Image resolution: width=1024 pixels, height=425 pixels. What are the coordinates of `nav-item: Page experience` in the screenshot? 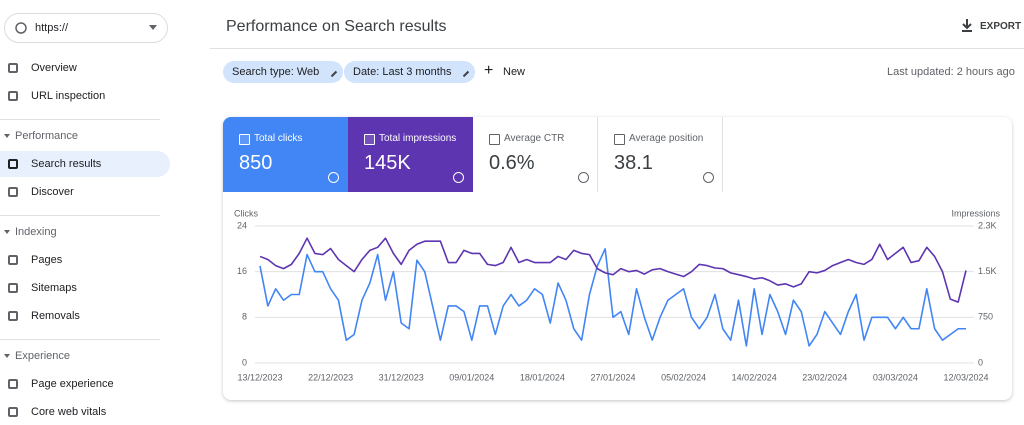 It's located at (85, 384).